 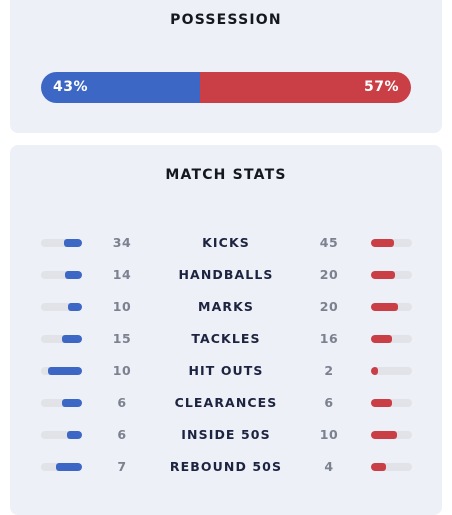 I want to click on stat-row: 10 MARKS 20, so click(x=226, y=307).